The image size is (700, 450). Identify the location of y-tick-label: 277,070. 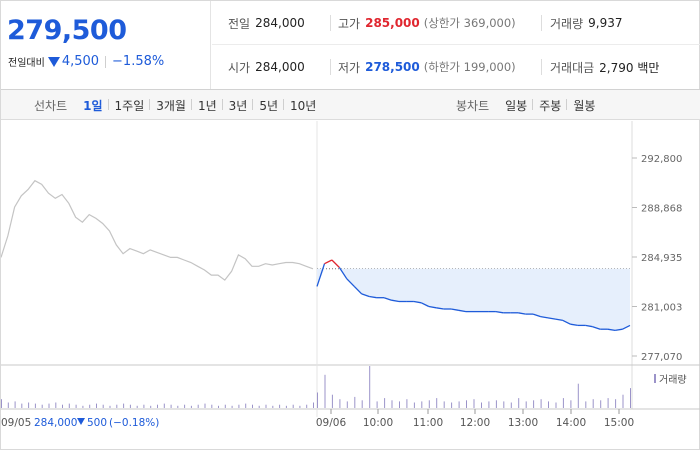
(661, 357).